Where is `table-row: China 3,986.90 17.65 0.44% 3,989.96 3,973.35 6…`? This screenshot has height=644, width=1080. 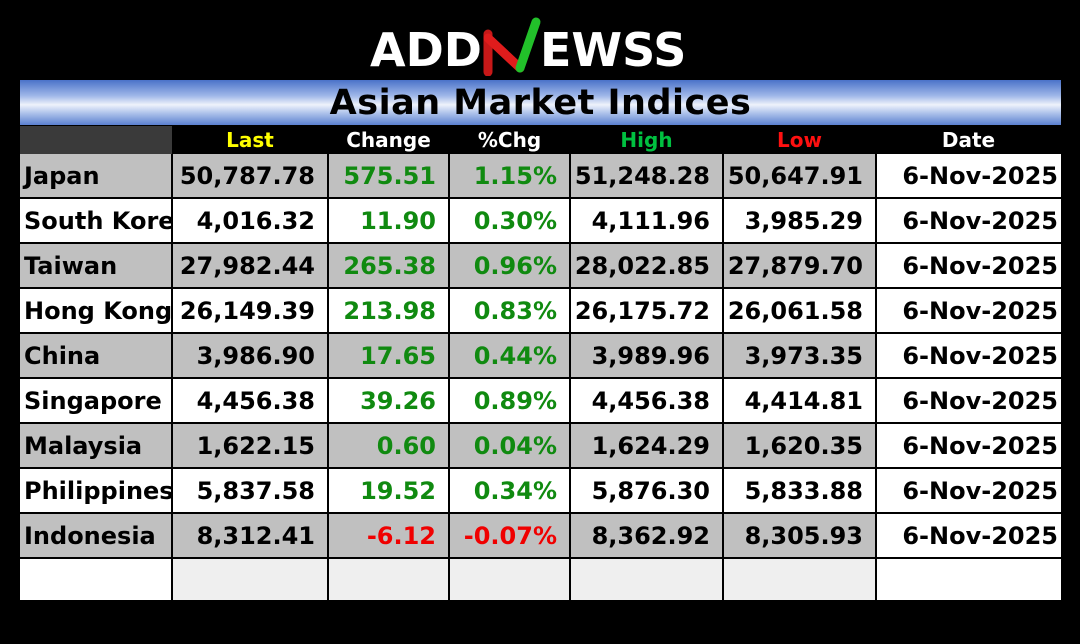 table-row: China 3,986.90 17.65 0.44% 3,989.96 3,973.35 6… is located at coordinates (540, 356).